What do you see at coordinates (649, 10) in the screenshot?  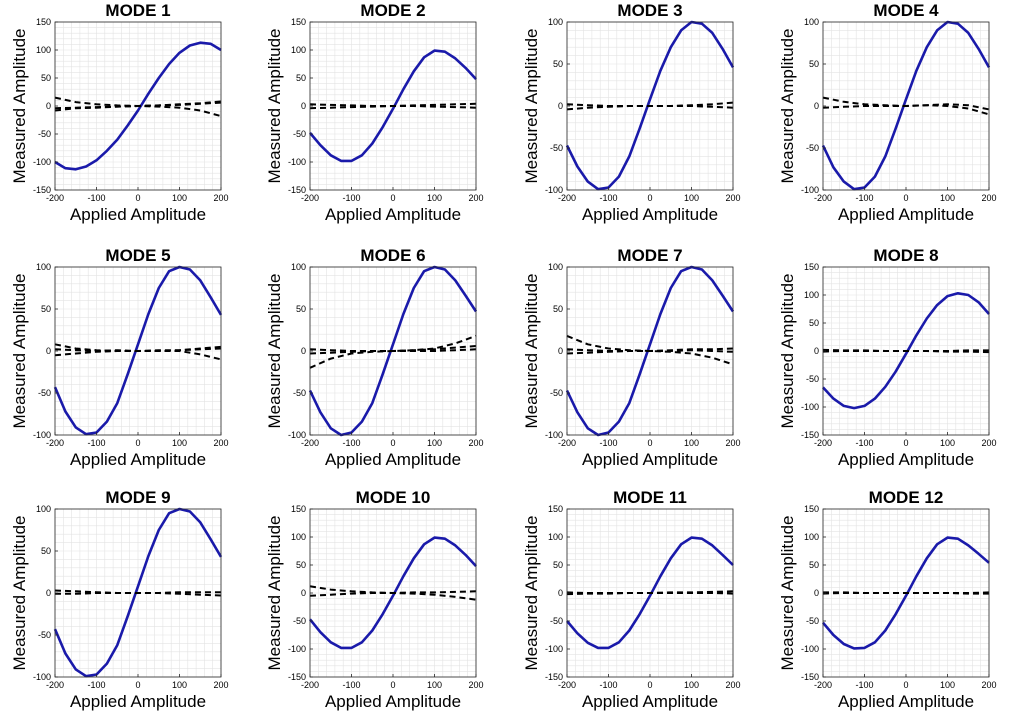 I see `chart-title: MODE 3` at bounding box center [649, 10].